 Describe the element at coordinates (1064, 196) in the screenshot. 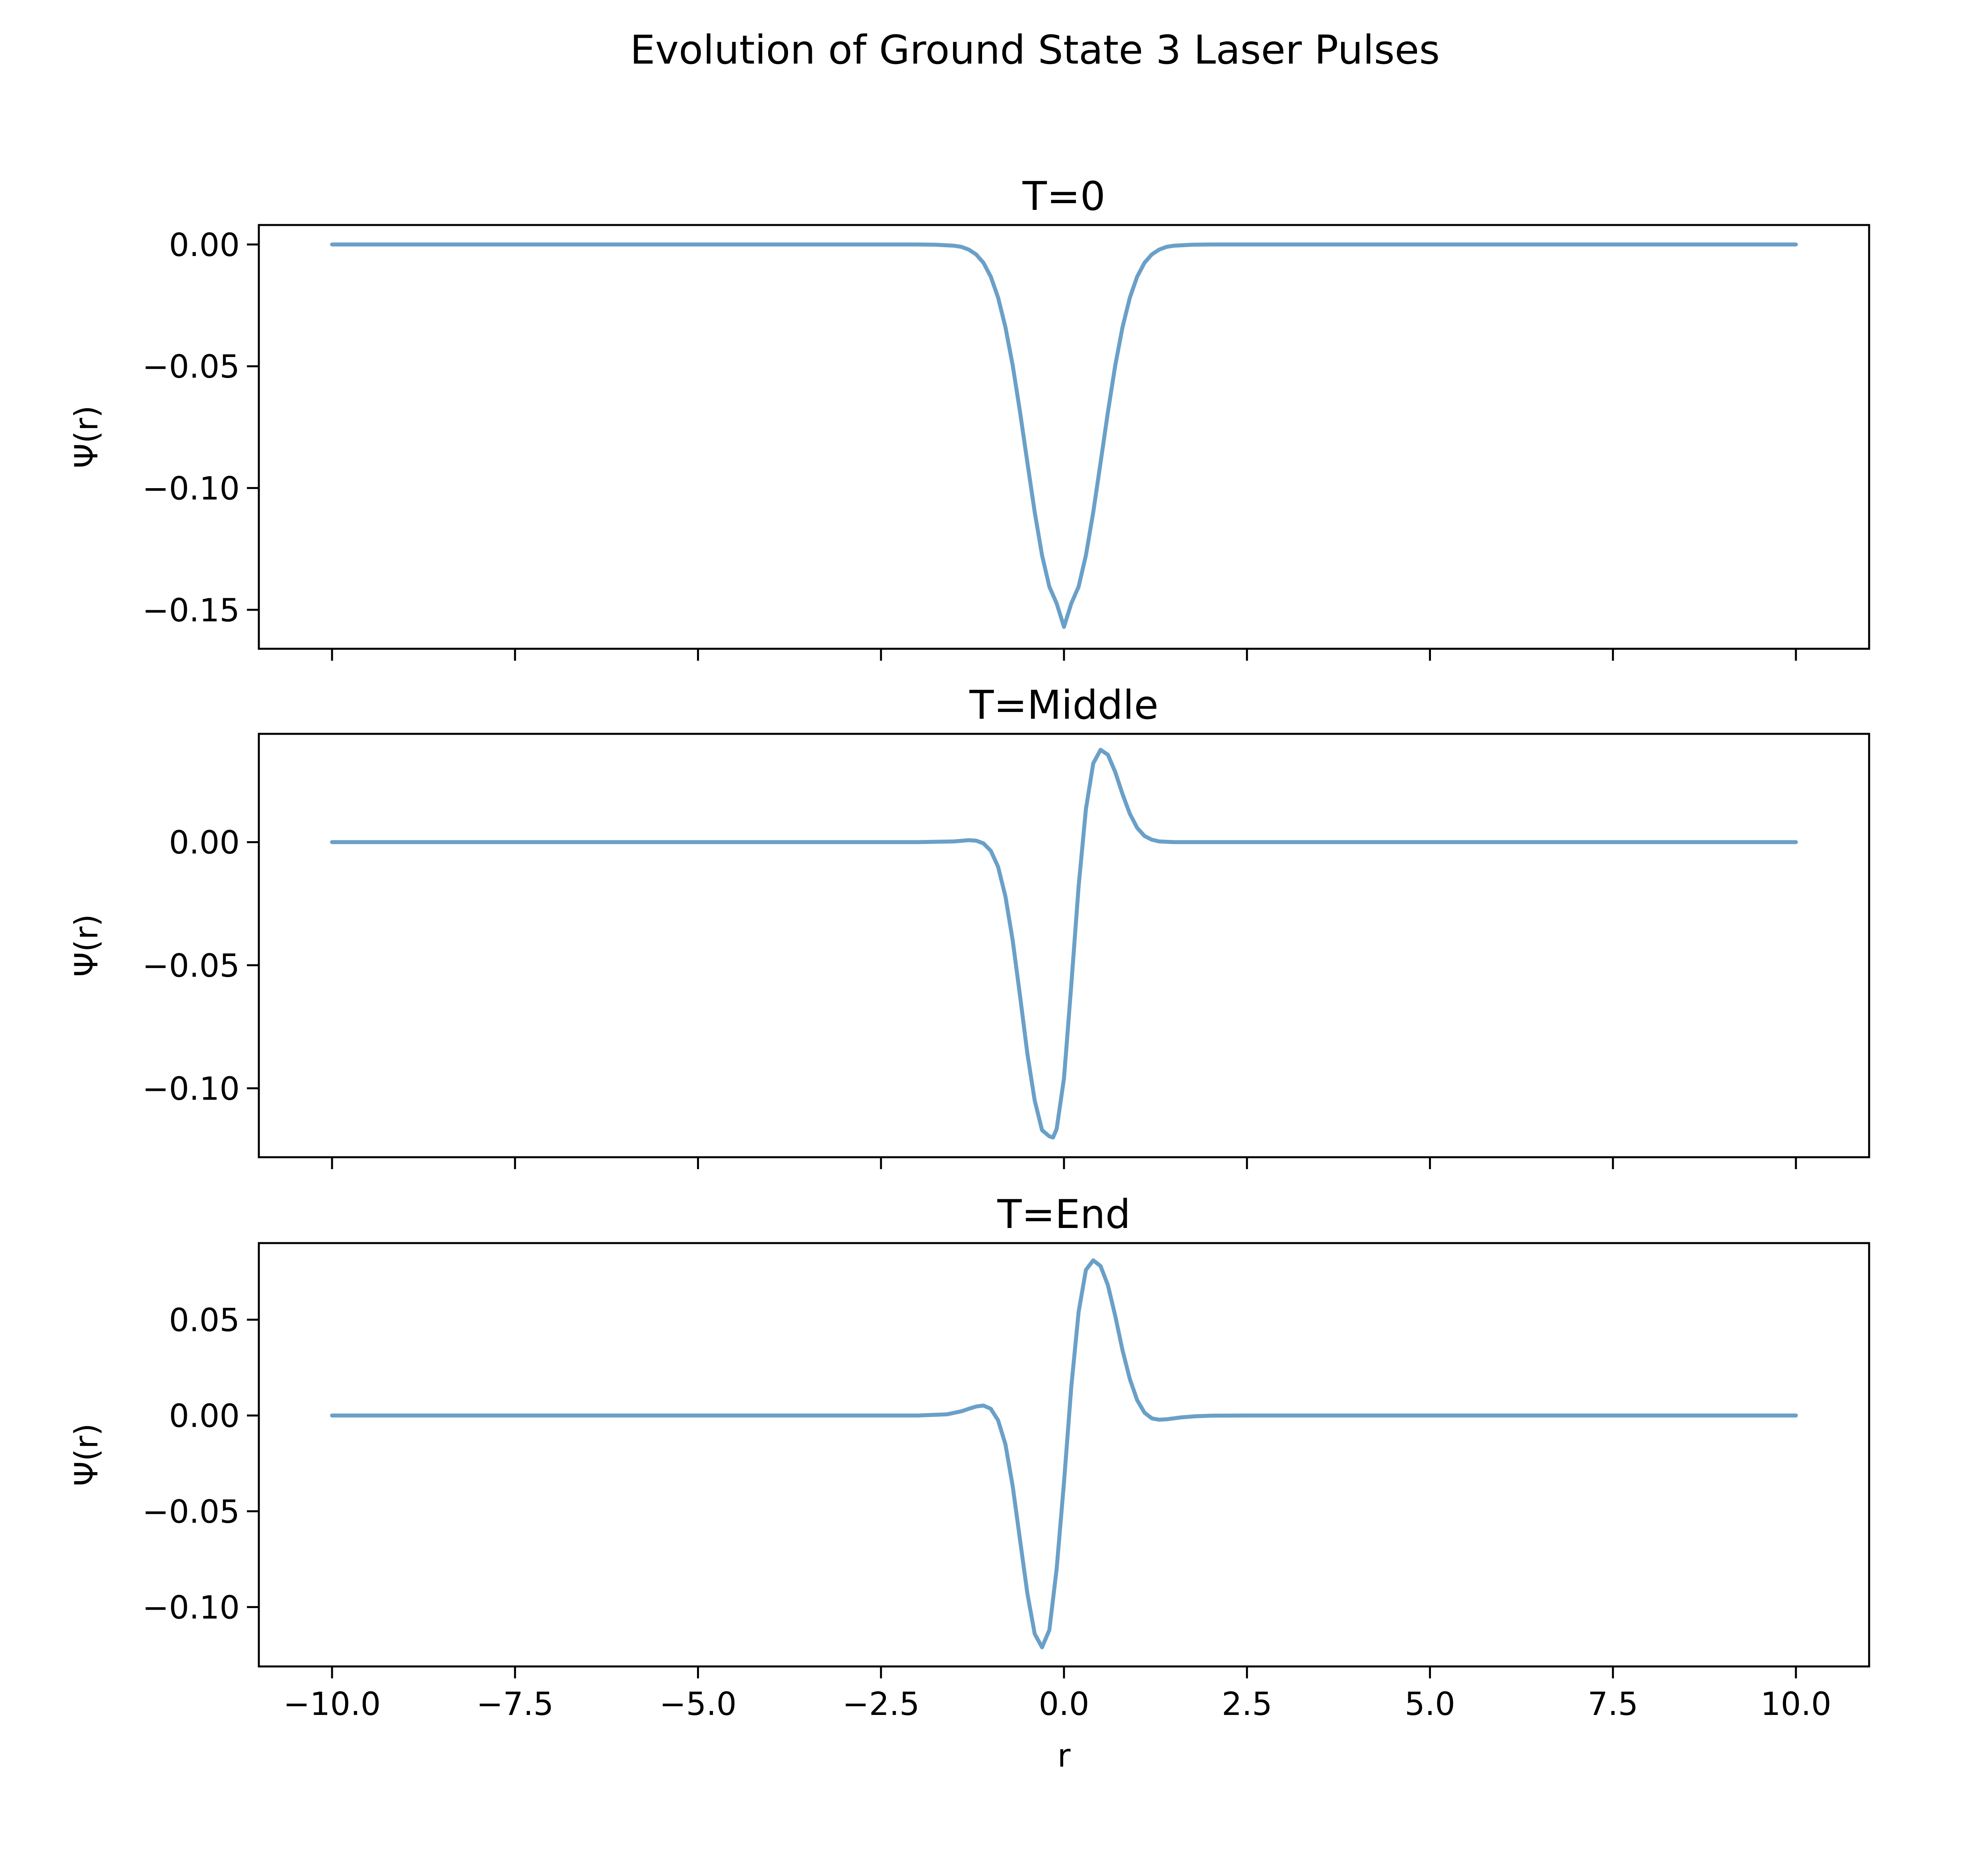

I see `panel-title: T=0` at that location.